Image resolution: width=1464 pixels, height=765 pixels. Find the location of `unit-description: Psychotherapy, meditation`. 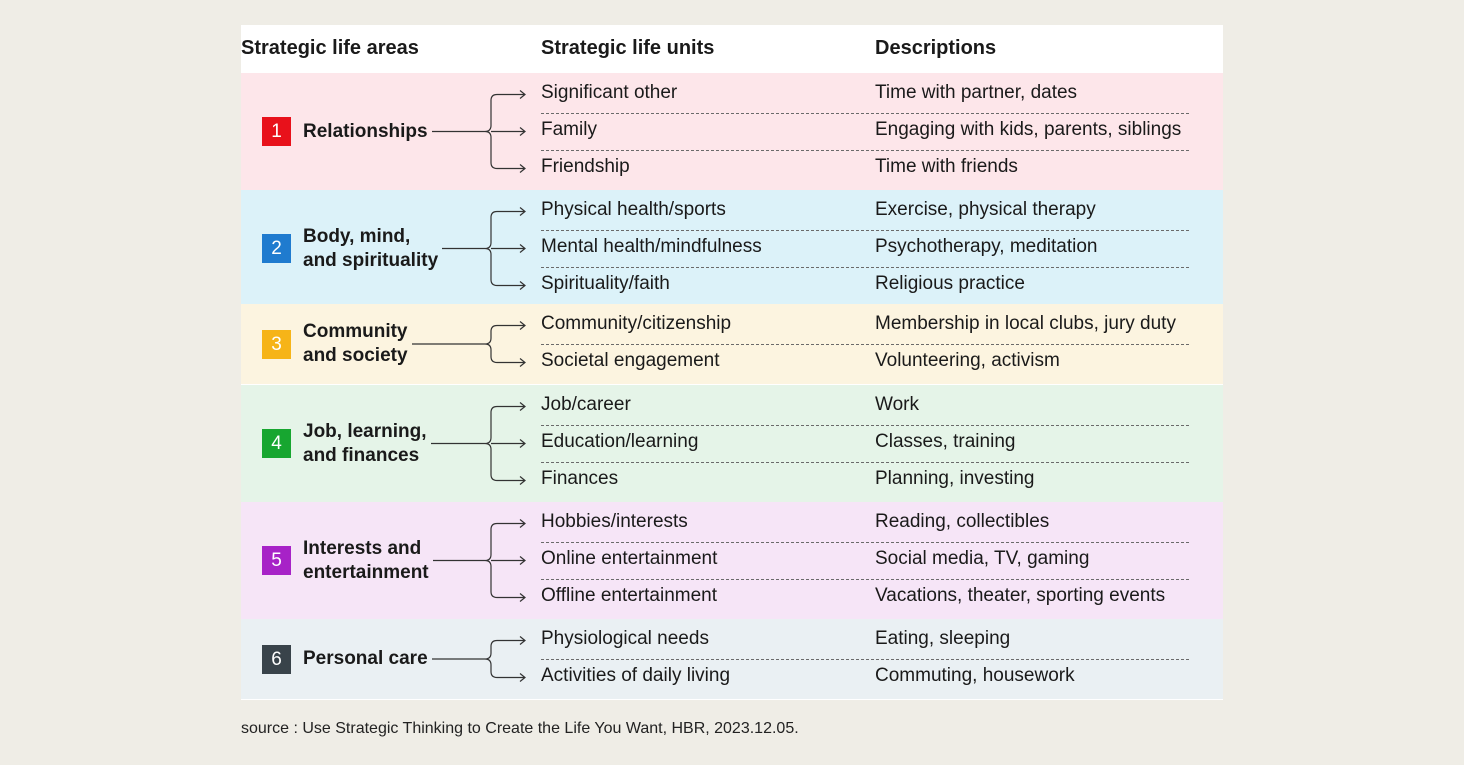

unit-description: Psychotherapy, meditation is located at coordinates (986, 246).